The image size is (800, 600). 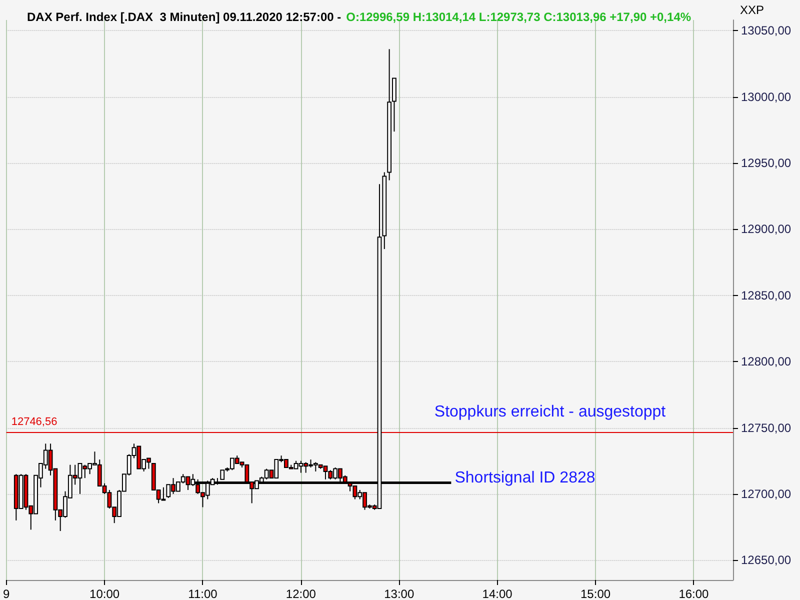 What do you see at coordinates (550, 412) in the screenshot?
I see `annotation: Stoppkurs erreicht - ausgestoppt` at bounding box center [550, 412].